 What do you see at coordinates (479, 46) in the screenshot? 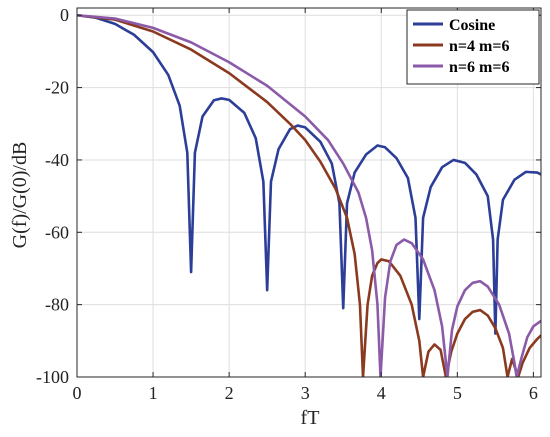
I see `legend-label-2: n=4 m=6` at bounding box center [479, 46].